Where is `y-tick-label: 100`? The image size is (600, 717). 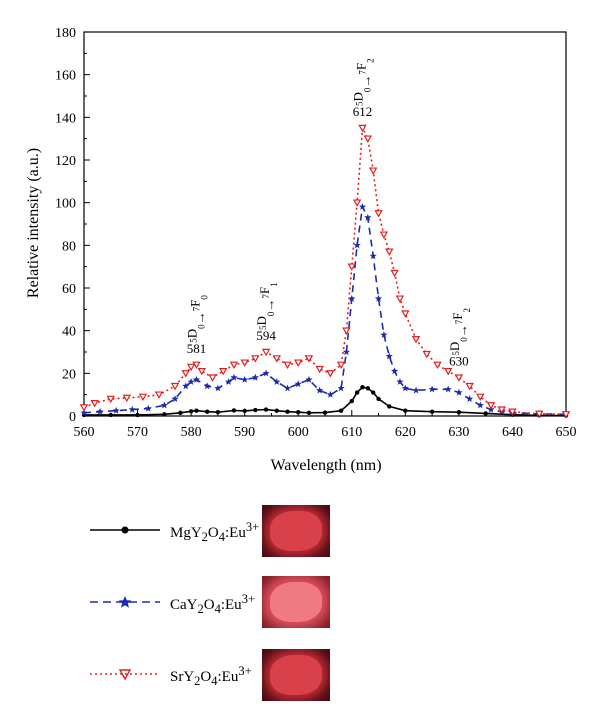 y-tick-label: 100 is located at coordinates (65, 204).